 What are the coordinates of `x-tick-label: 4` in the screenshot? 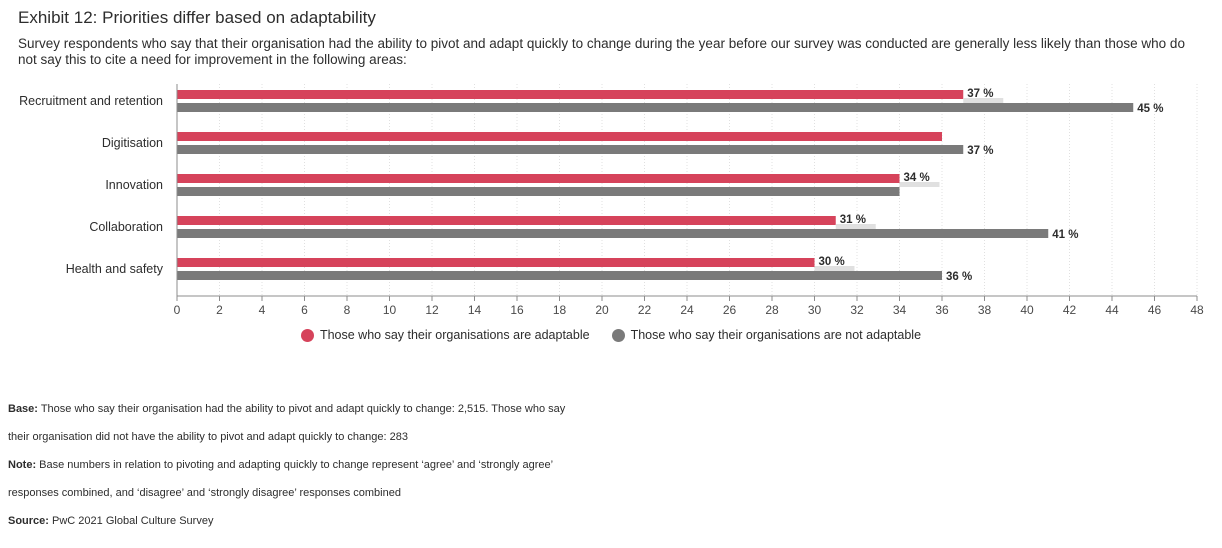 It's located at (262, 310).